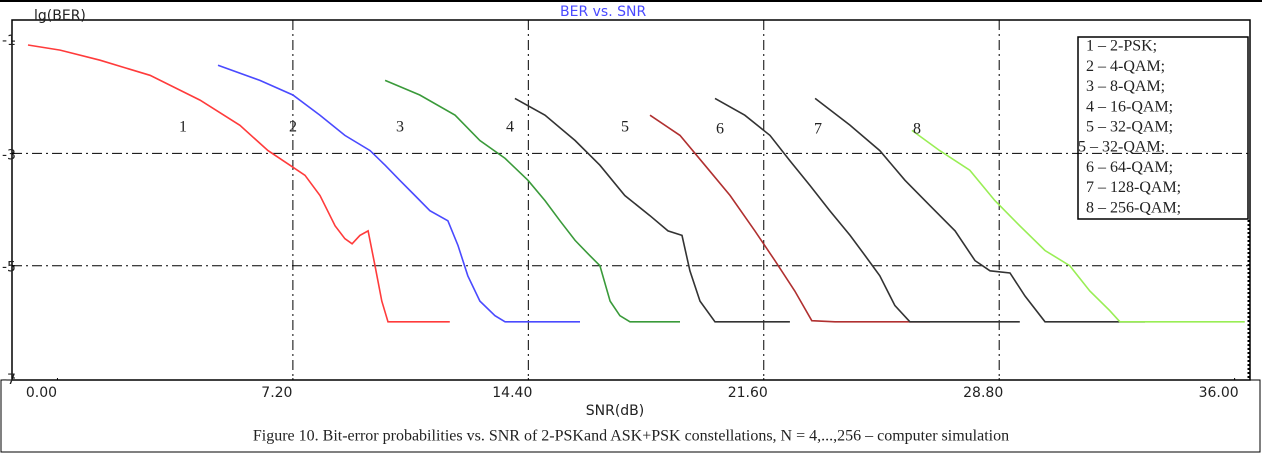  Describe the element at coordinates (1133, 187) in the screenshot. I see `legend-entry: 7 – 128-QAM;` at that location.